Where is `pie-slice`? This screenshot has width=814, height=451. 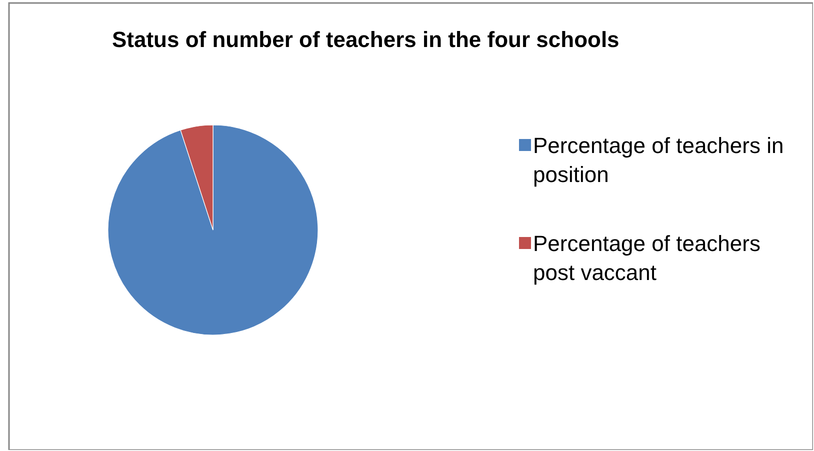 pie-slice is located at coordinates (213, 230).